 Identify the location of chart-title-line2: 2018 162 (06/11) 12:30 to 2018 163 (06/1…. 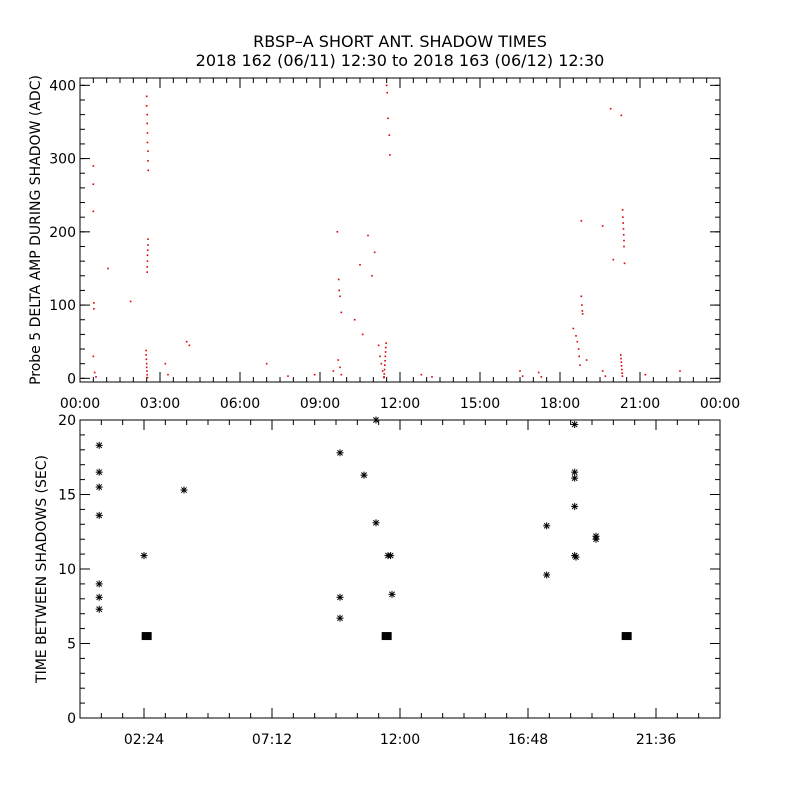
(400, 60).